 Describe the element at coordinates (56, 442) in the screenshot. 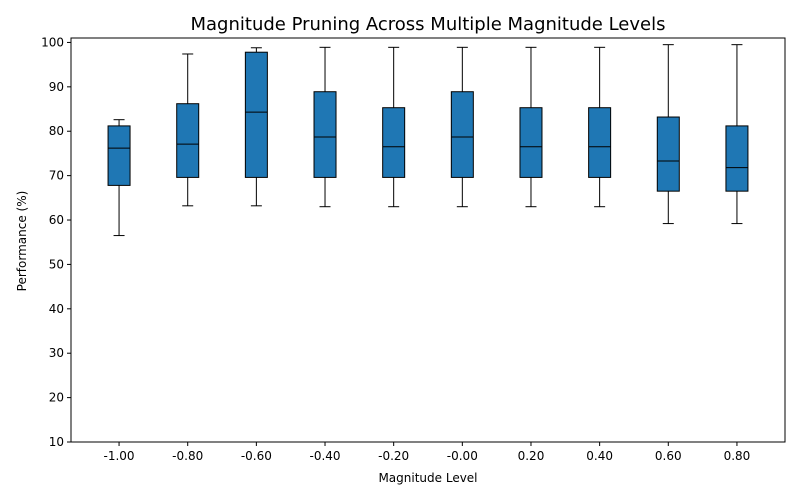

I see `y-tick-label: 10` at that location.